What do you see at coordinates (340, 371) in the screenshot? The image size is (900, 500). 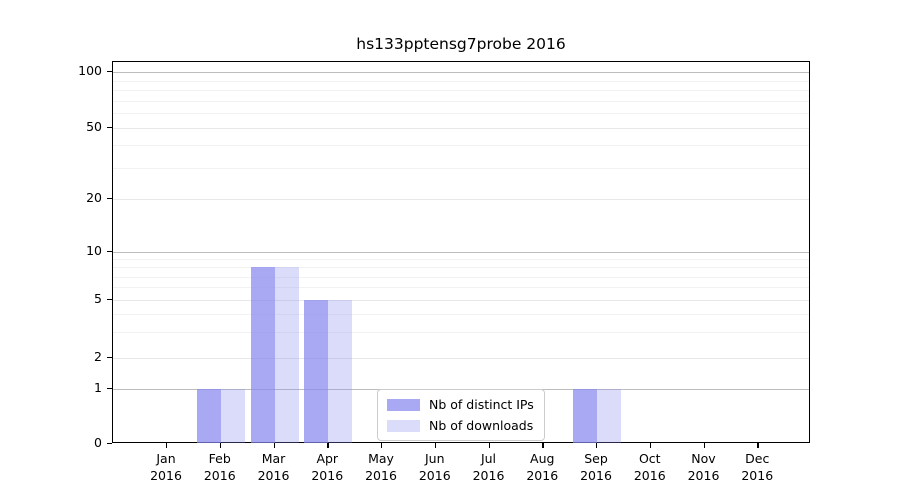 I see `bar-apr-downloads` at bounding box center [340, 371].